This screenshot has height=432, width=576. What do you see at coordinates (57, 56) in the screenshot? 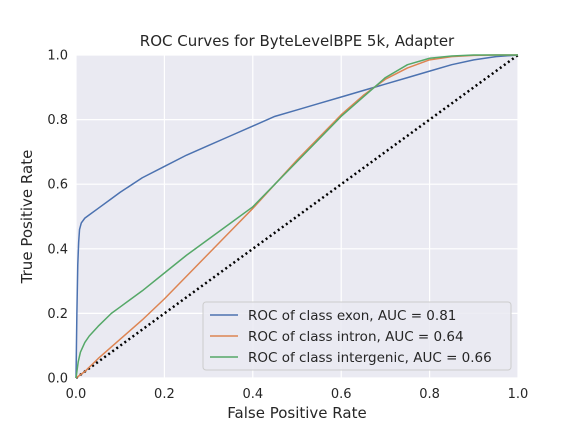
I see `y-tick-label: 1.0` at bounding box center [57, 56].